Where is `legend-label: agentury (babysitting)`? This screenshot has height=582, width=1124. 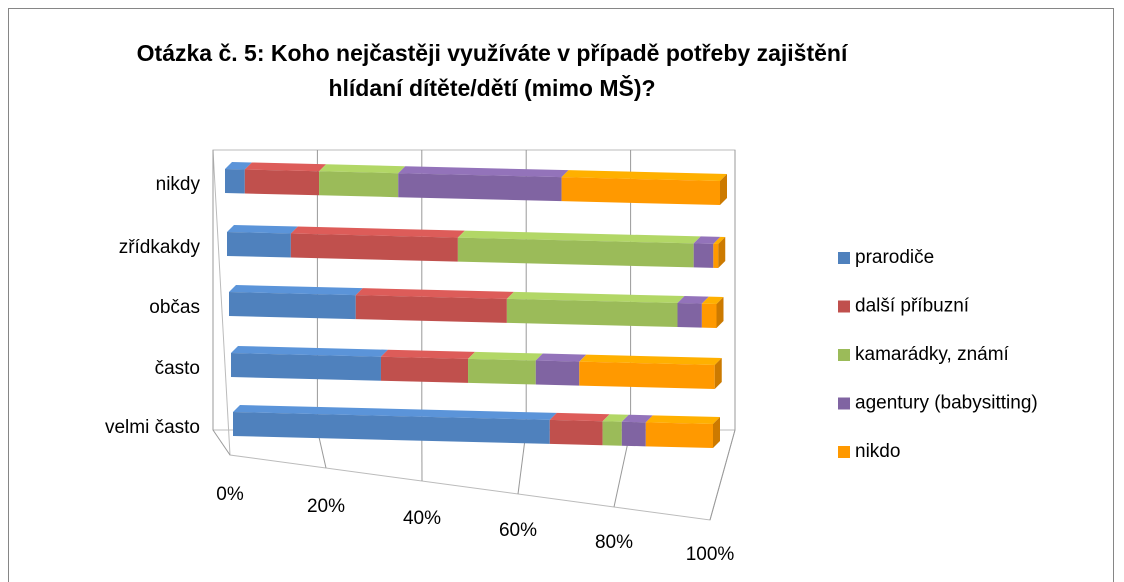 legend-label: agentury (babysitting) is located at coordinates (946, 403).